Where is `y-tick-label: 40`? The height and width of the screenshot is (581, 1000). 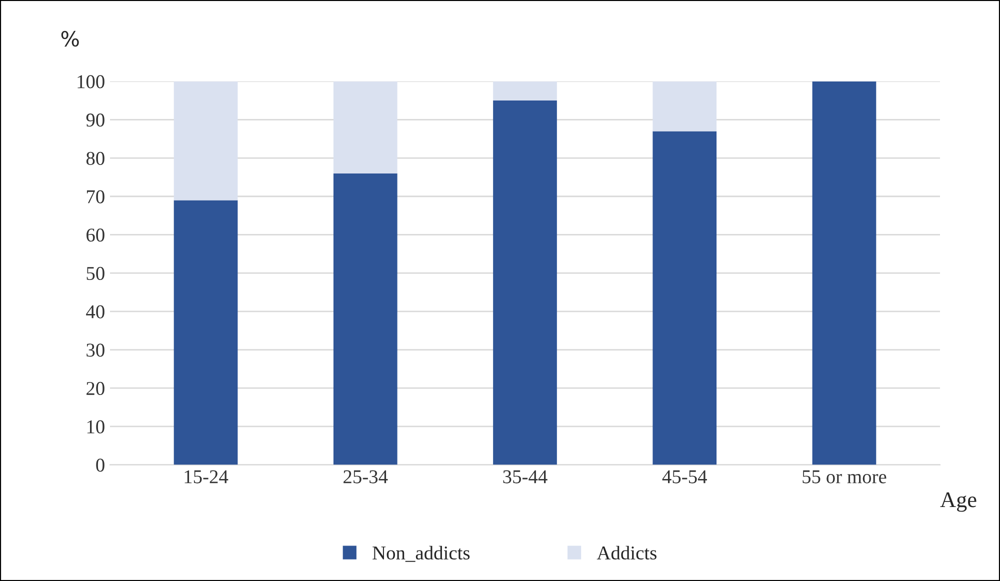
y-tick-label: 40 is located at coordinates (95, 311).